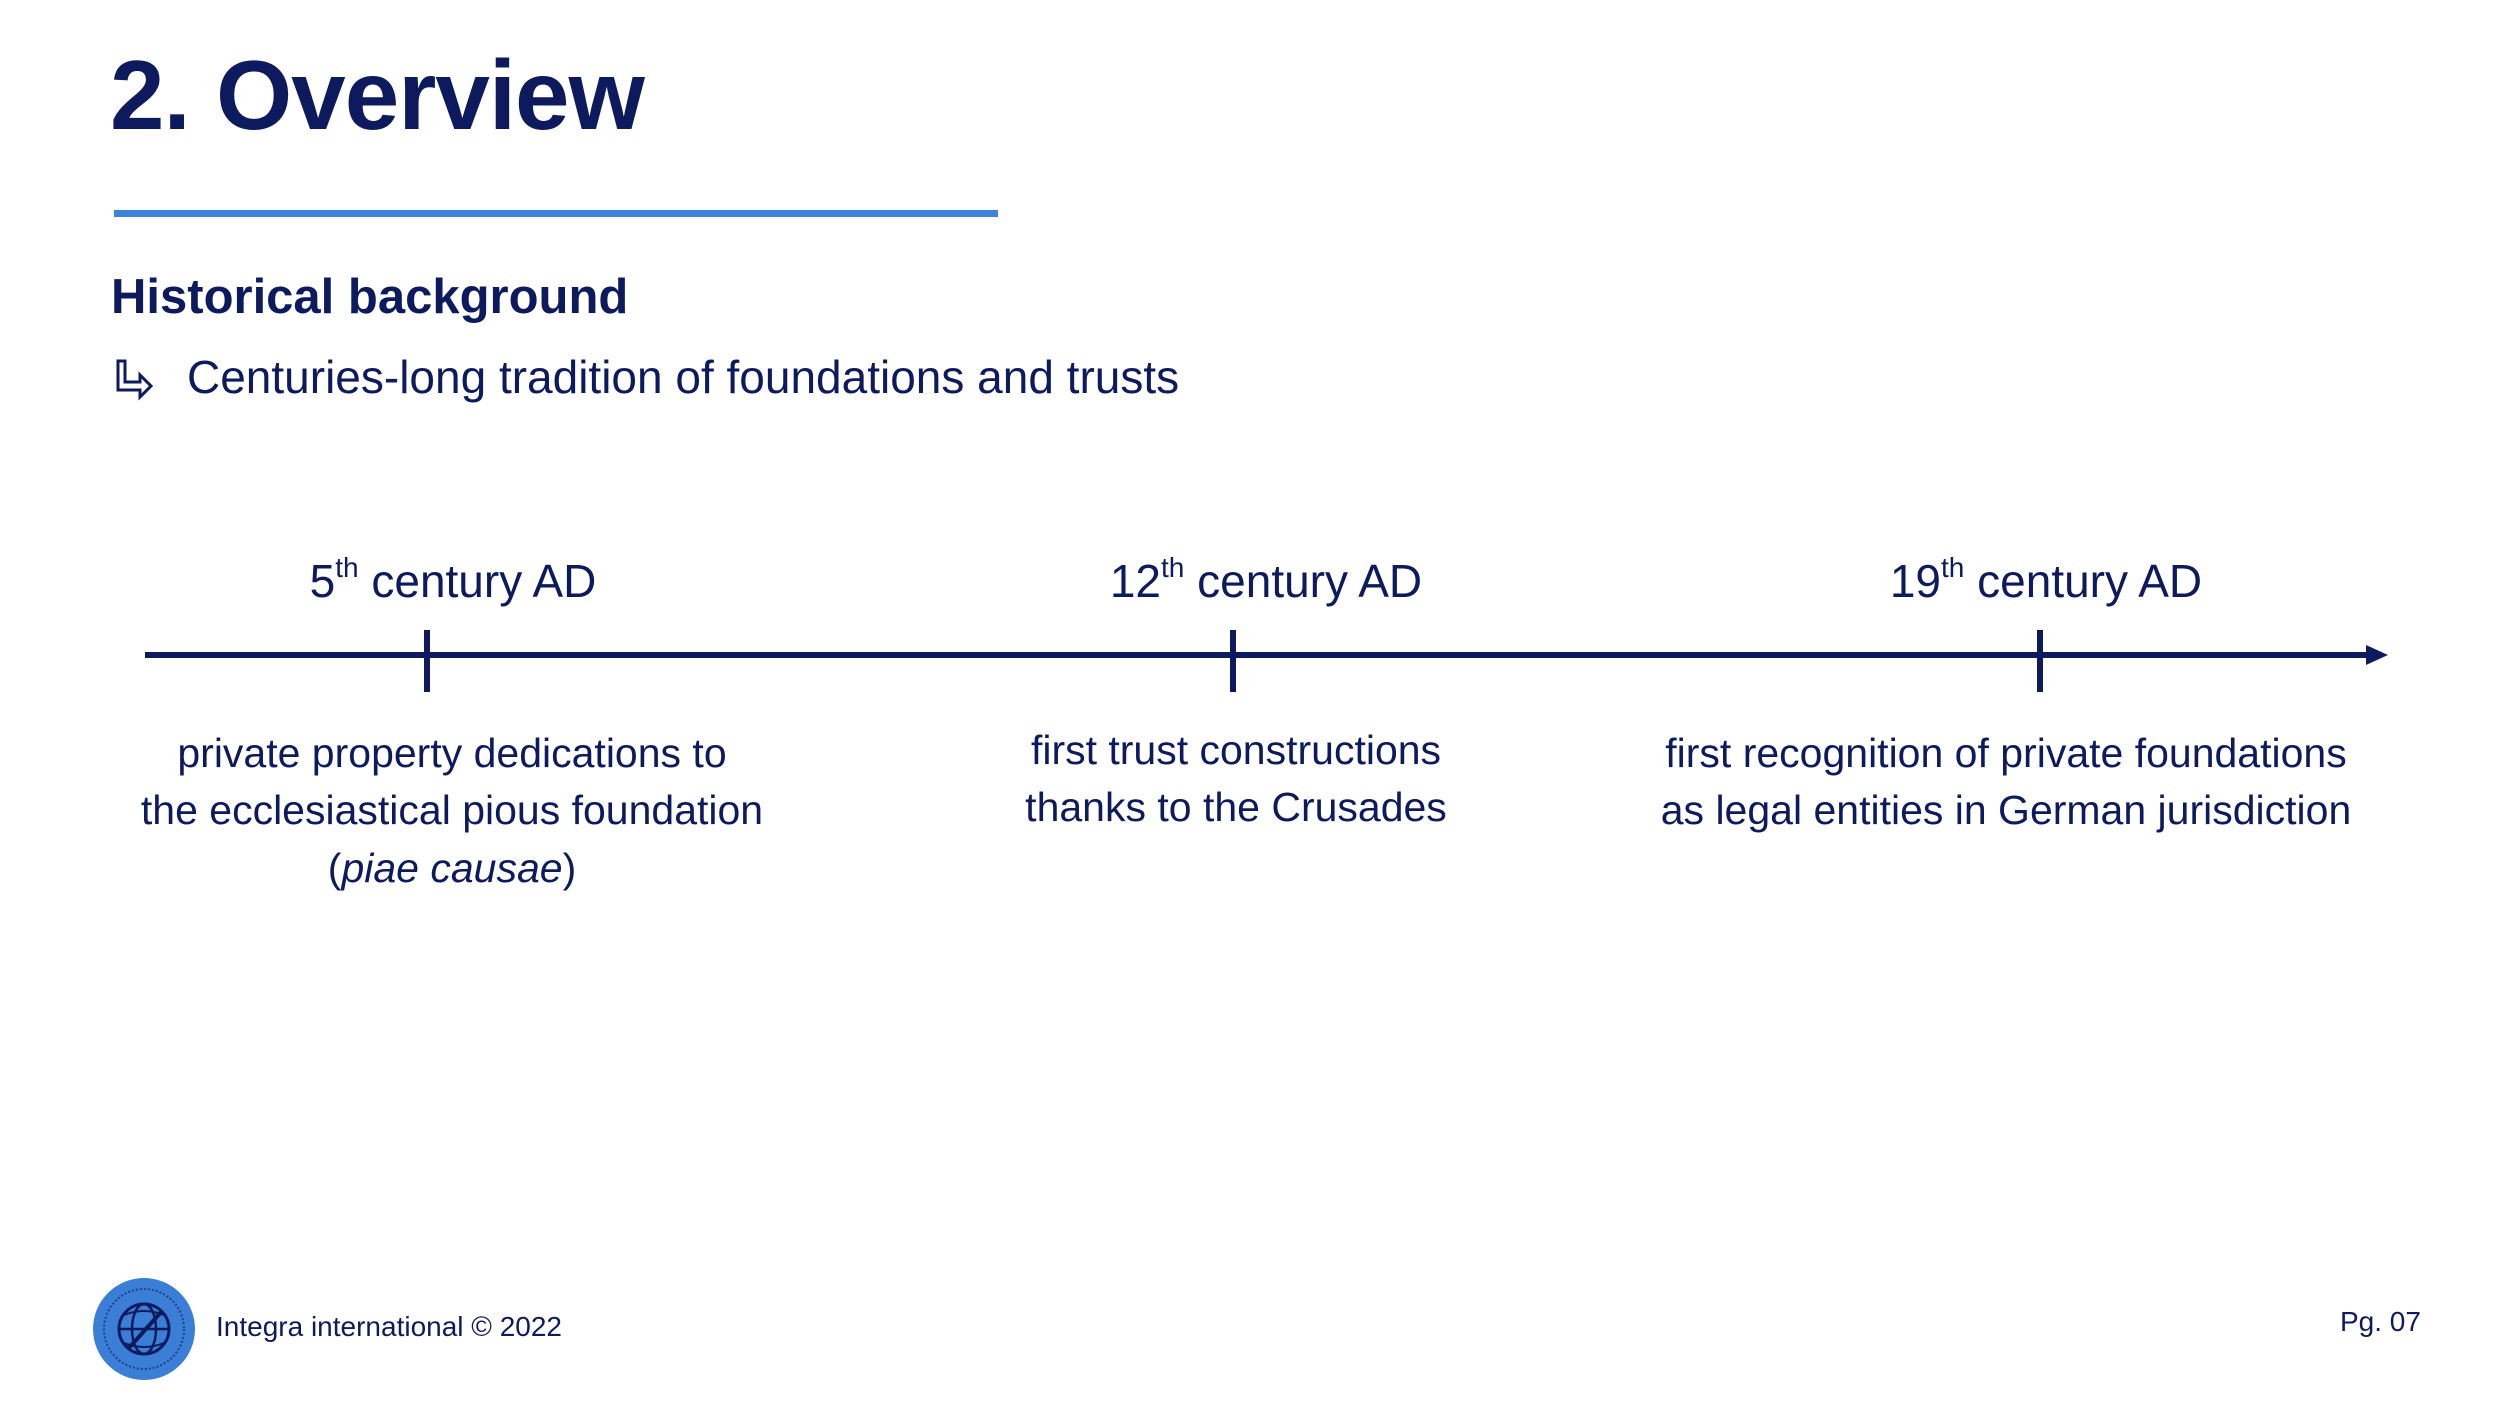 Image resolution: width=2500 pixels, height=1406 pixels. What do you see at coordinates (144, 1329) in the screenshot?
I see `globe-logo-icon` at bounding box center [144, 1329].